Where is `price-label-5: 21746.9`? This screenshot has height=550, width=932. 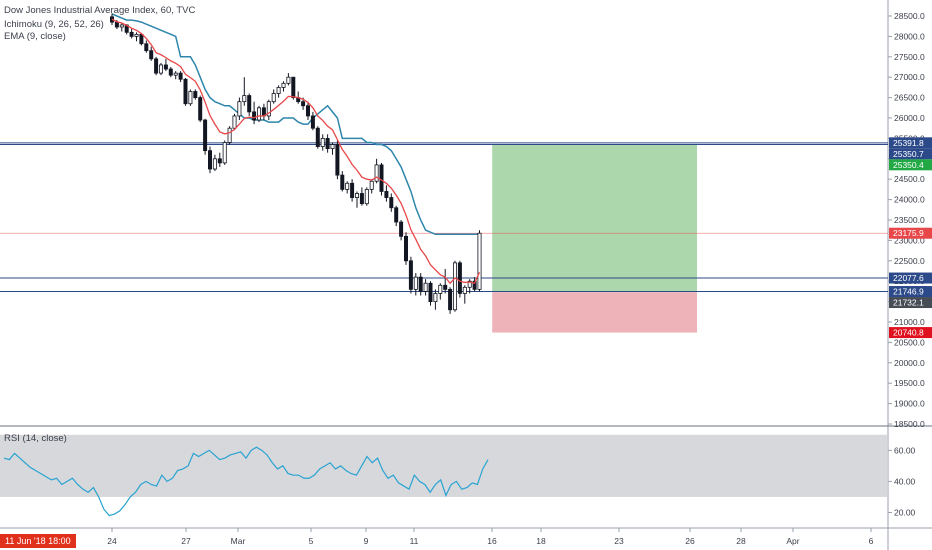
price-label-5: 21746.9 is located at coordinates (908, 292).